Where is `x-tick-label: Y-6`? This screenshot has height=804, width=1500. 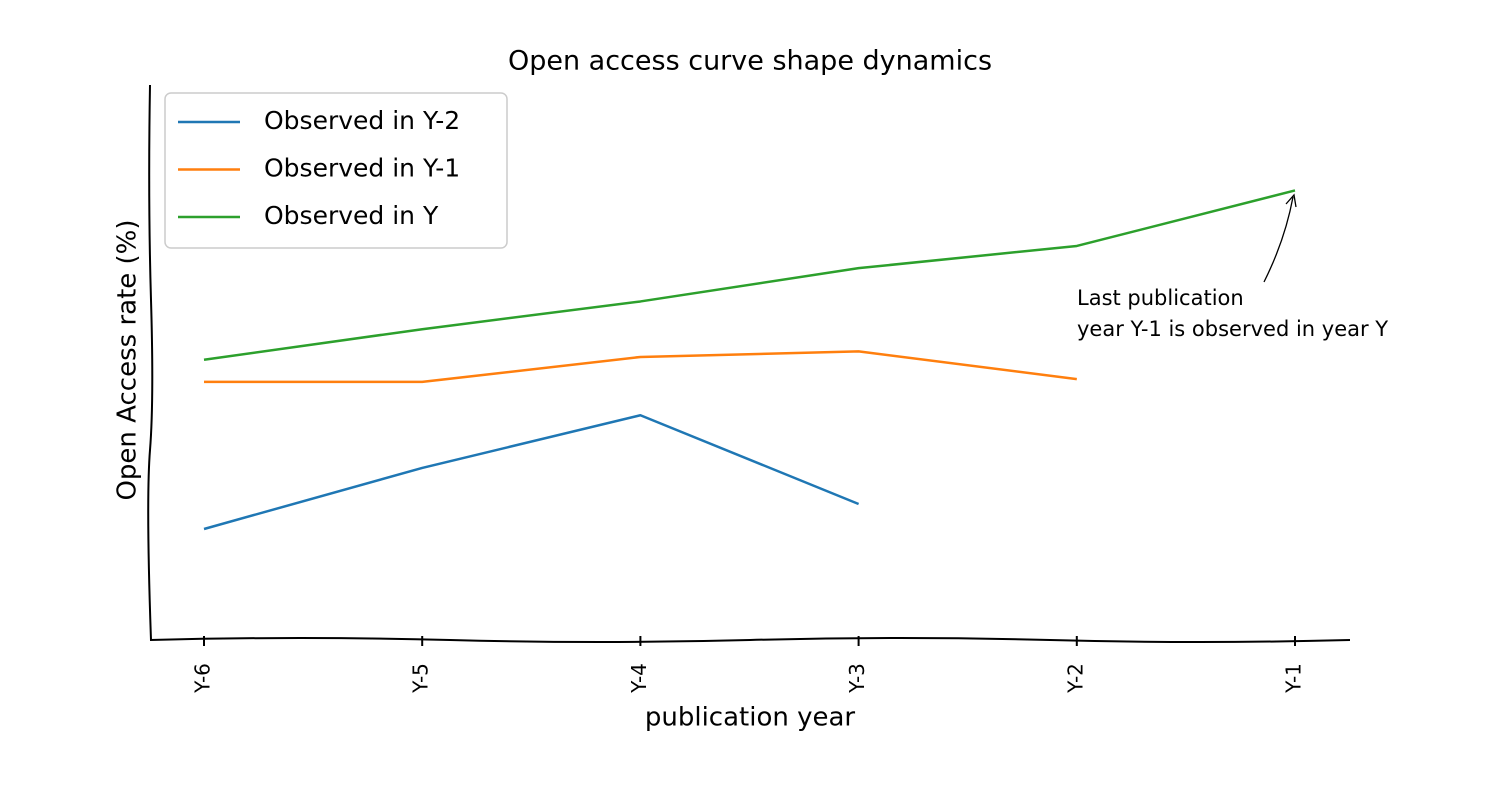 x-tick-label: Y-6 is located at coordinates (203, 678).